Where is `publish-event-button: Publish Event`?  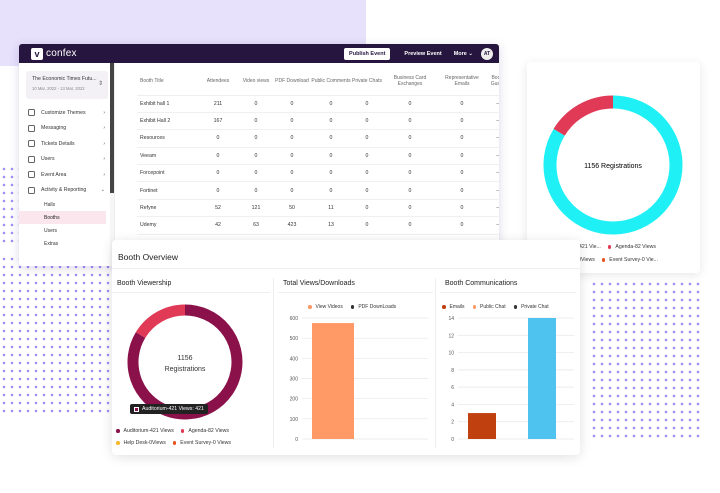
publish-event-button: Publish Event is located at coordinates (367, 53).